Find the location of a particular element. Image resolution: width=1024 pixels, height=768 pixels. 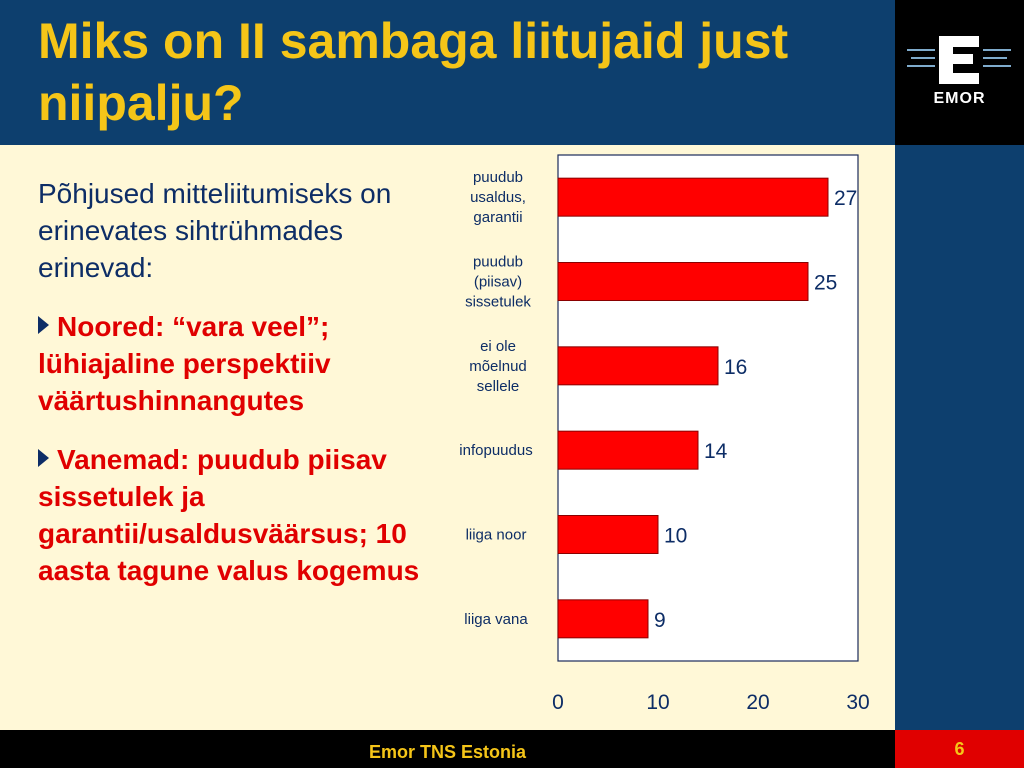

category-label: ei ole is located at coordinates (498, 346).